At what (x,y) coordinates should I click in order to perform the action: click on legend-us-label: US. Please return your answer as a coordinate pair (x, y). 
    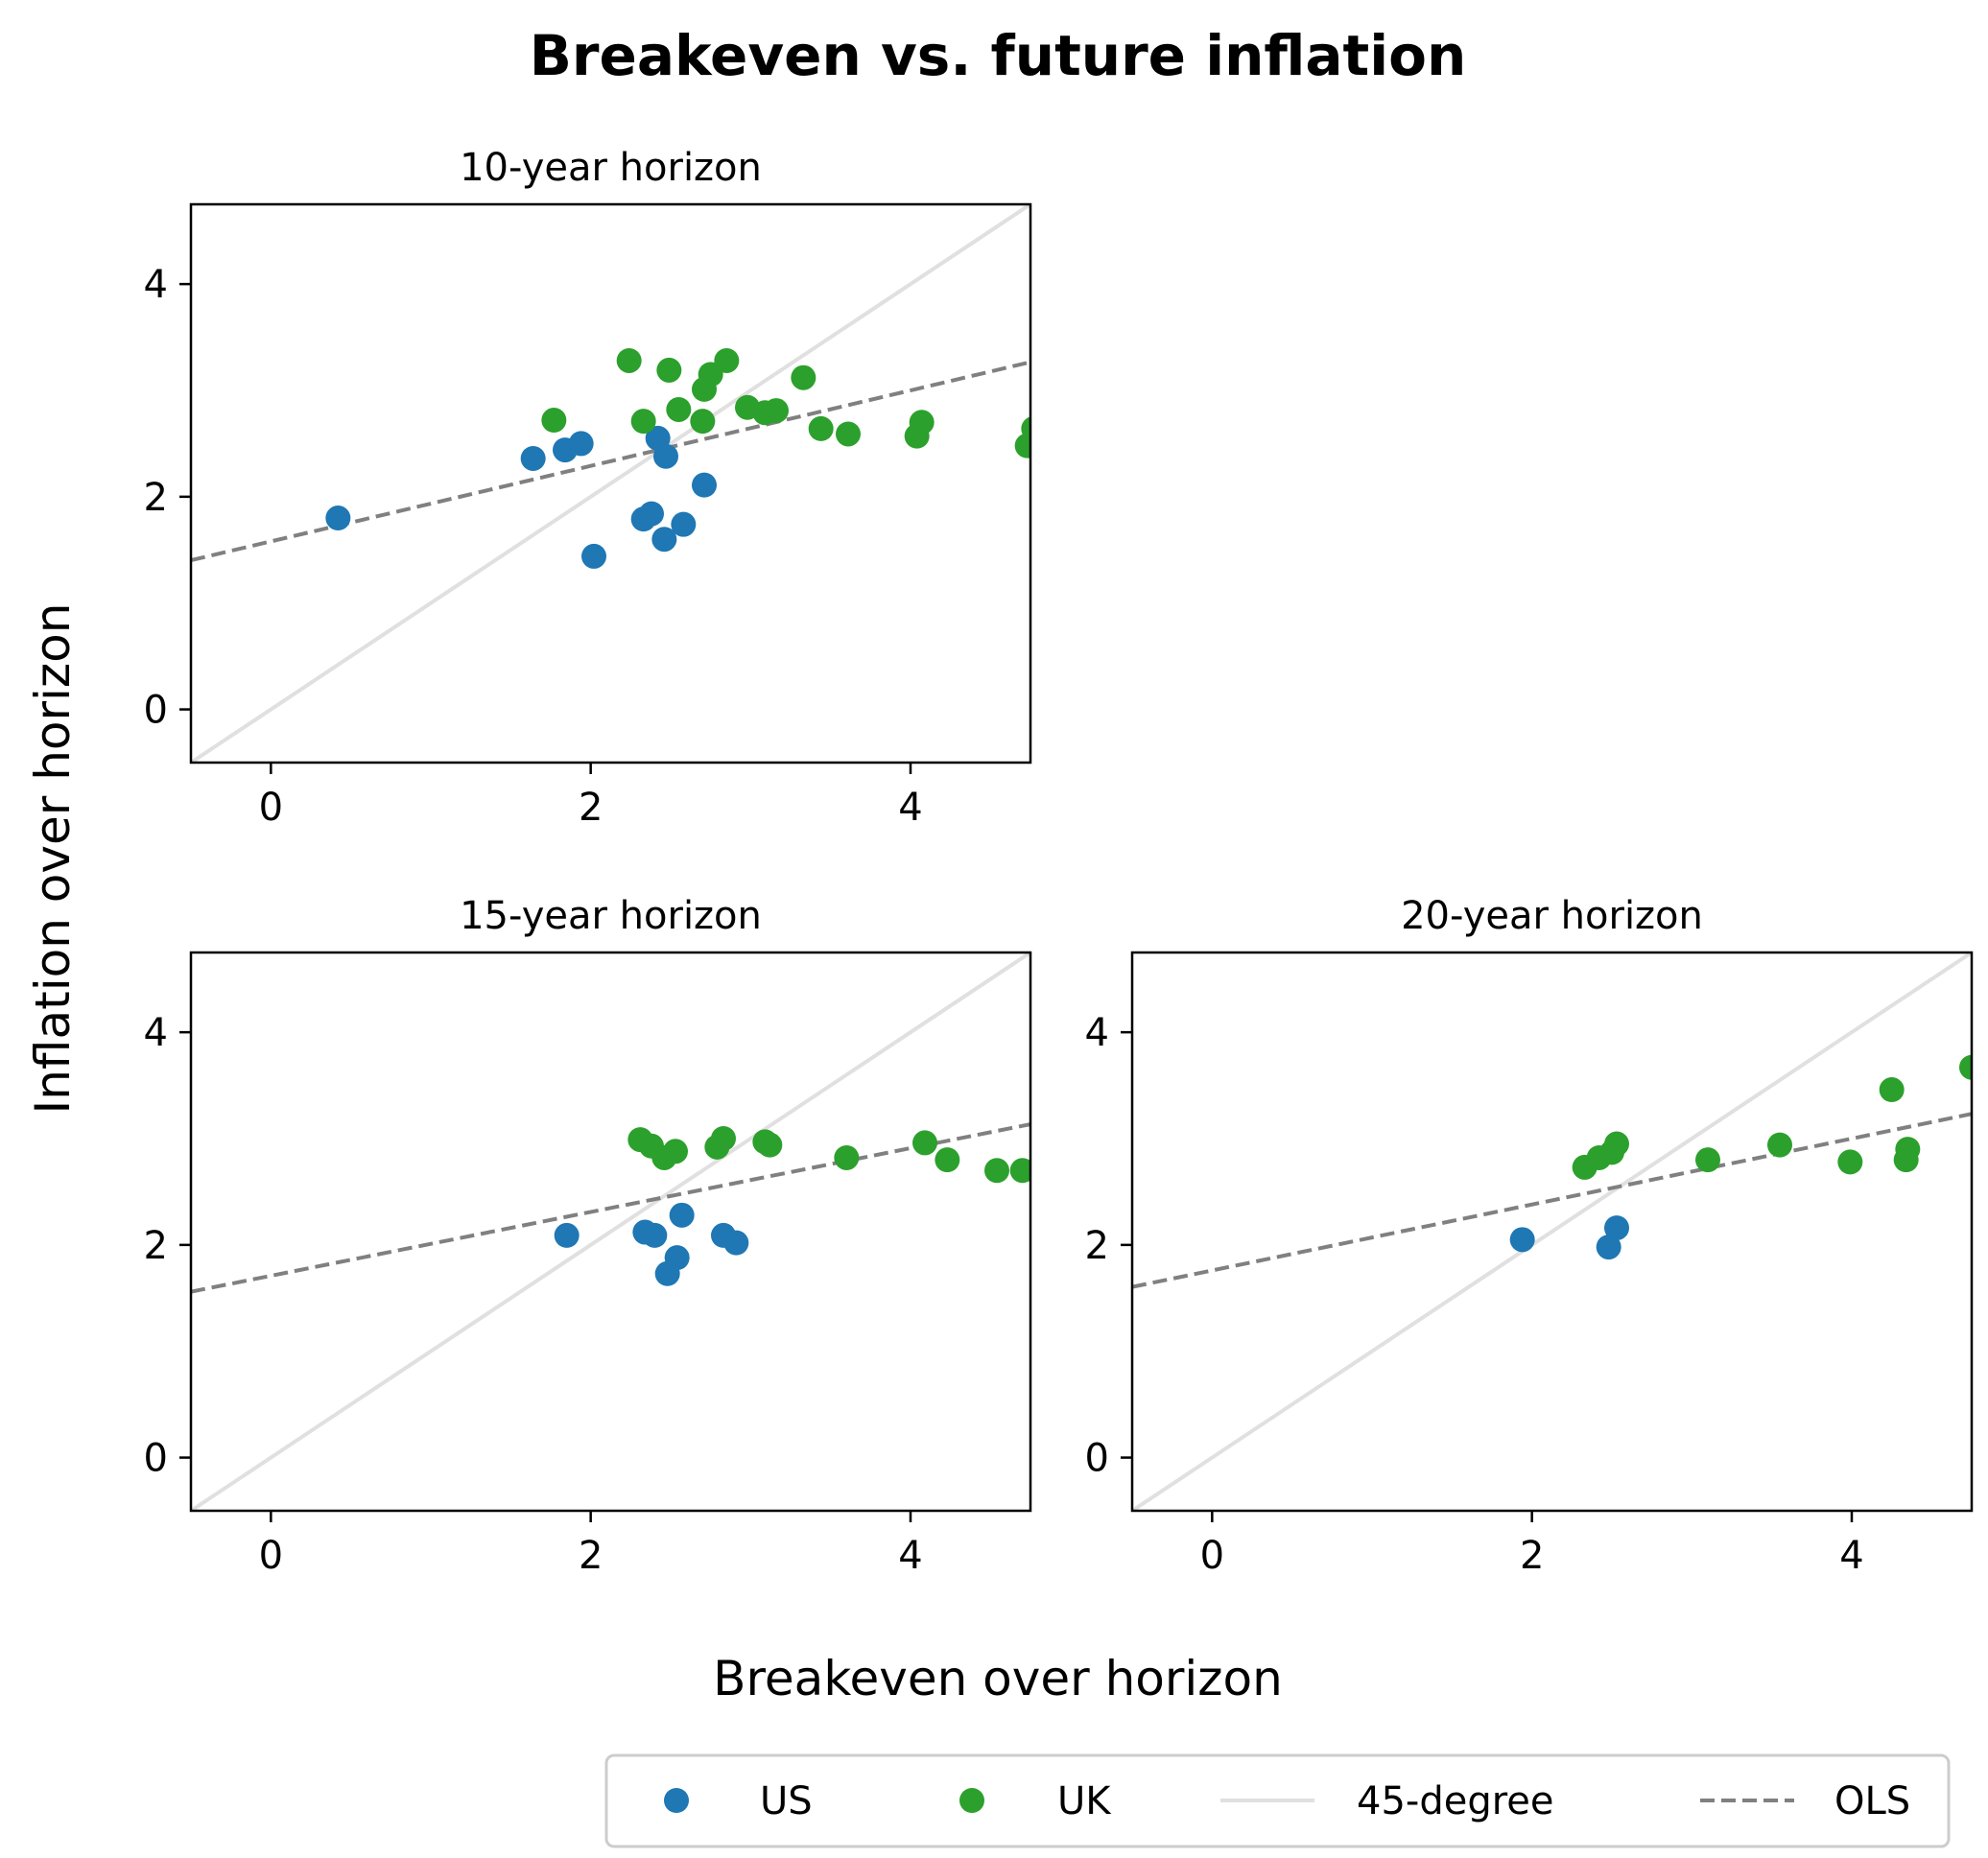
    Looking at the image, I should click on (786, 1801).